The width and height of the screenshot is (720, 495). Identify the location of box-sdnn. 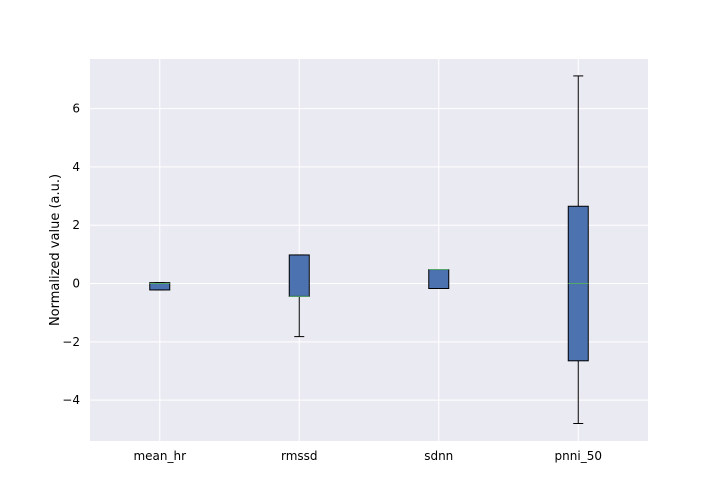
(439, 279).